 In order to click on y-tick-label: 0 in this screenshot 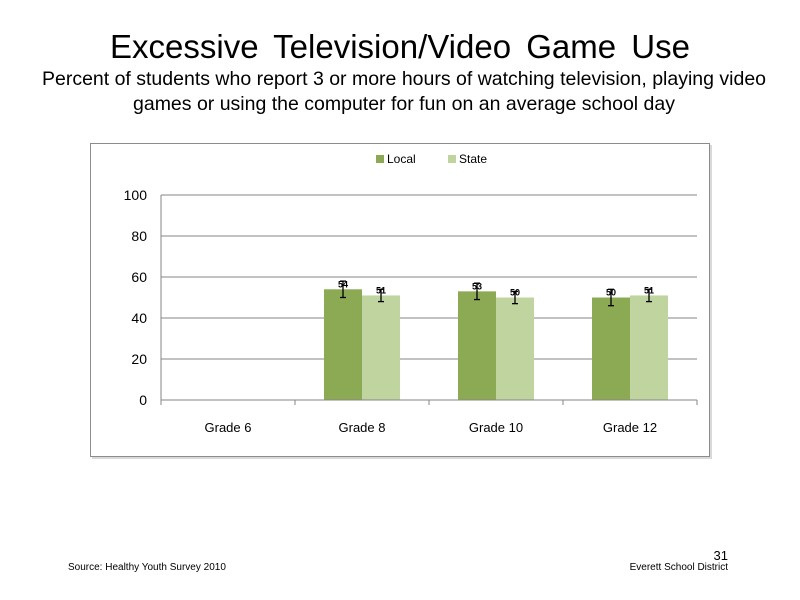, I will do `click(143, 400)`.